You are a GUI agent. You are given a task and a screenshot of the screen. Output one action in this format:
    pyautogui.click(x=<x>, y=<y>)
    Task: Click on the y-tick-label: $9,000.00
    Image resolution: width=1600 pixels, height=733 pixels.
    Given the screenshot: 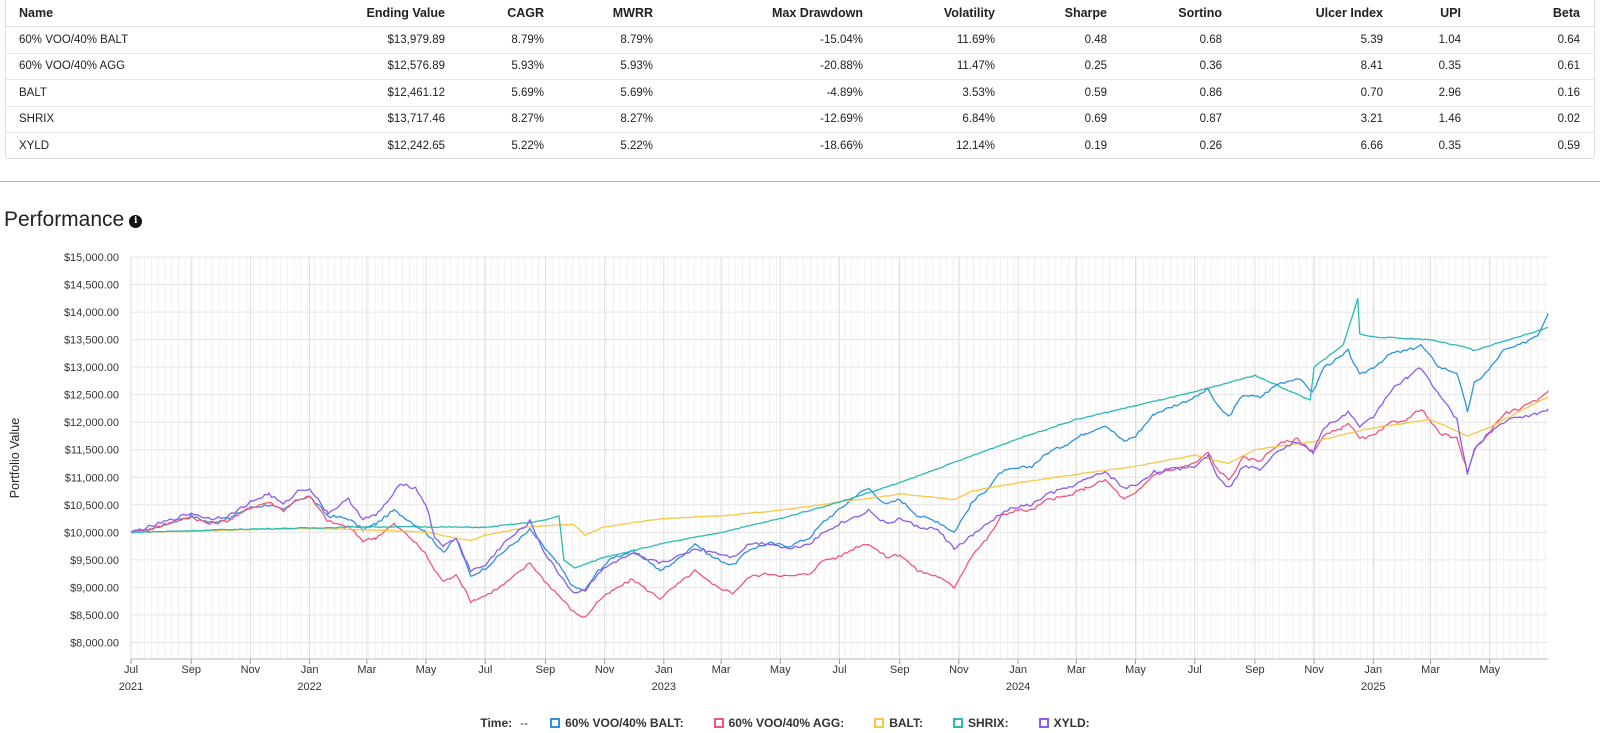 What is the action you would take?
    pyautogui.click(x=94, y=588)
    